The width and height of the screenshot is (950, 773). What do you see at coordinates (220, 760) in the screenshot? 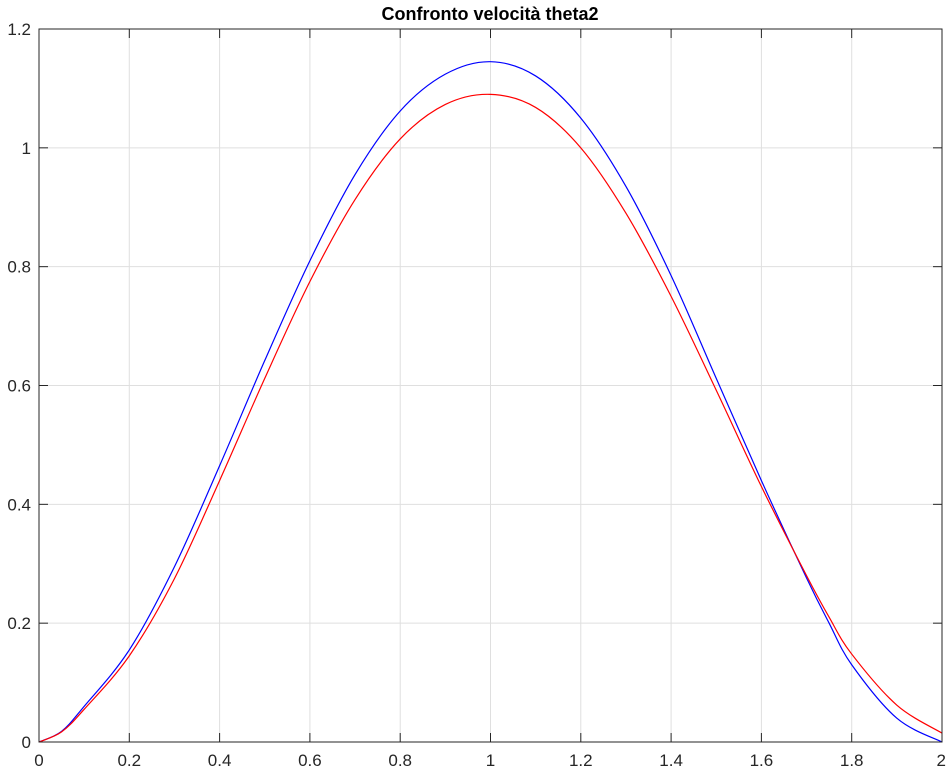
I see `x-tick-label: 0.4` at bounding box center [220, 760].